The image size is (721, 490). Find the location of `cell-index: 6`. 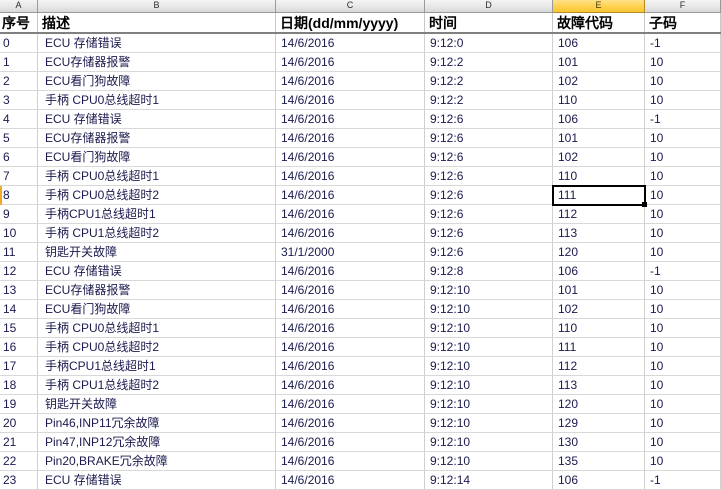

cell-index: 6 is located at coordinates (19, 157).